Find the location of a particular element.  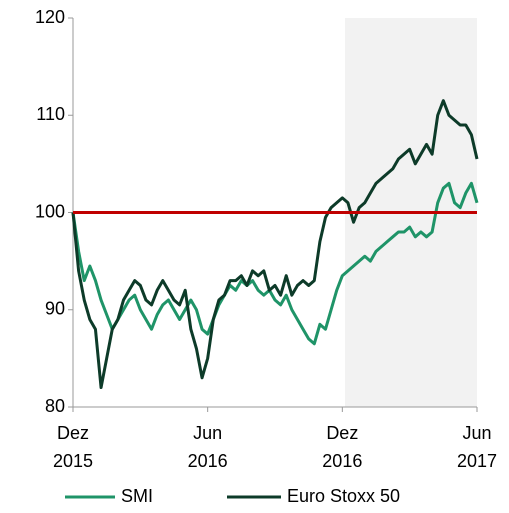

y-tick-label: 120 is located at coordinates (50, 17).